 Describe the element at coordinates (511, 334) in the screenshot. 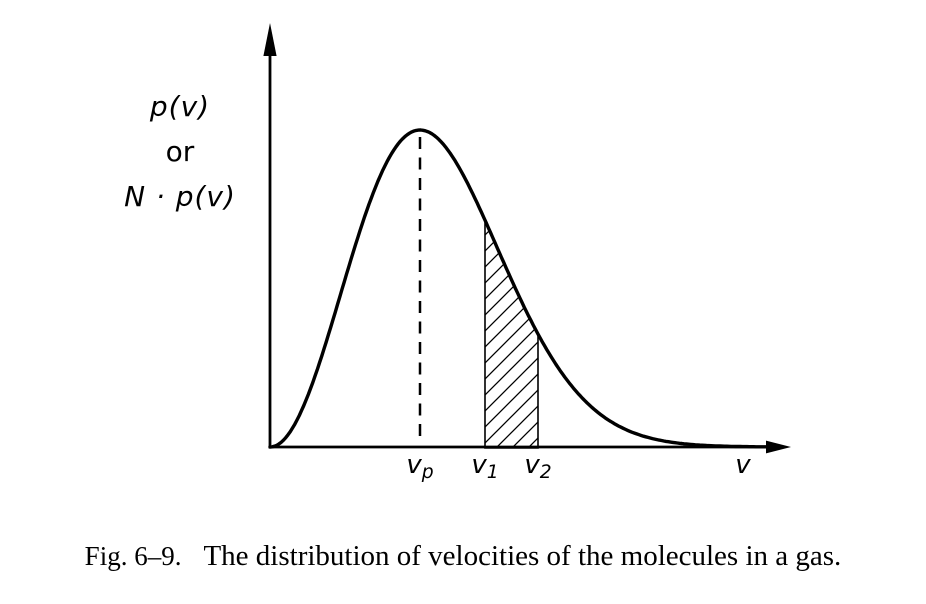

I see `hatched-region` at that location.